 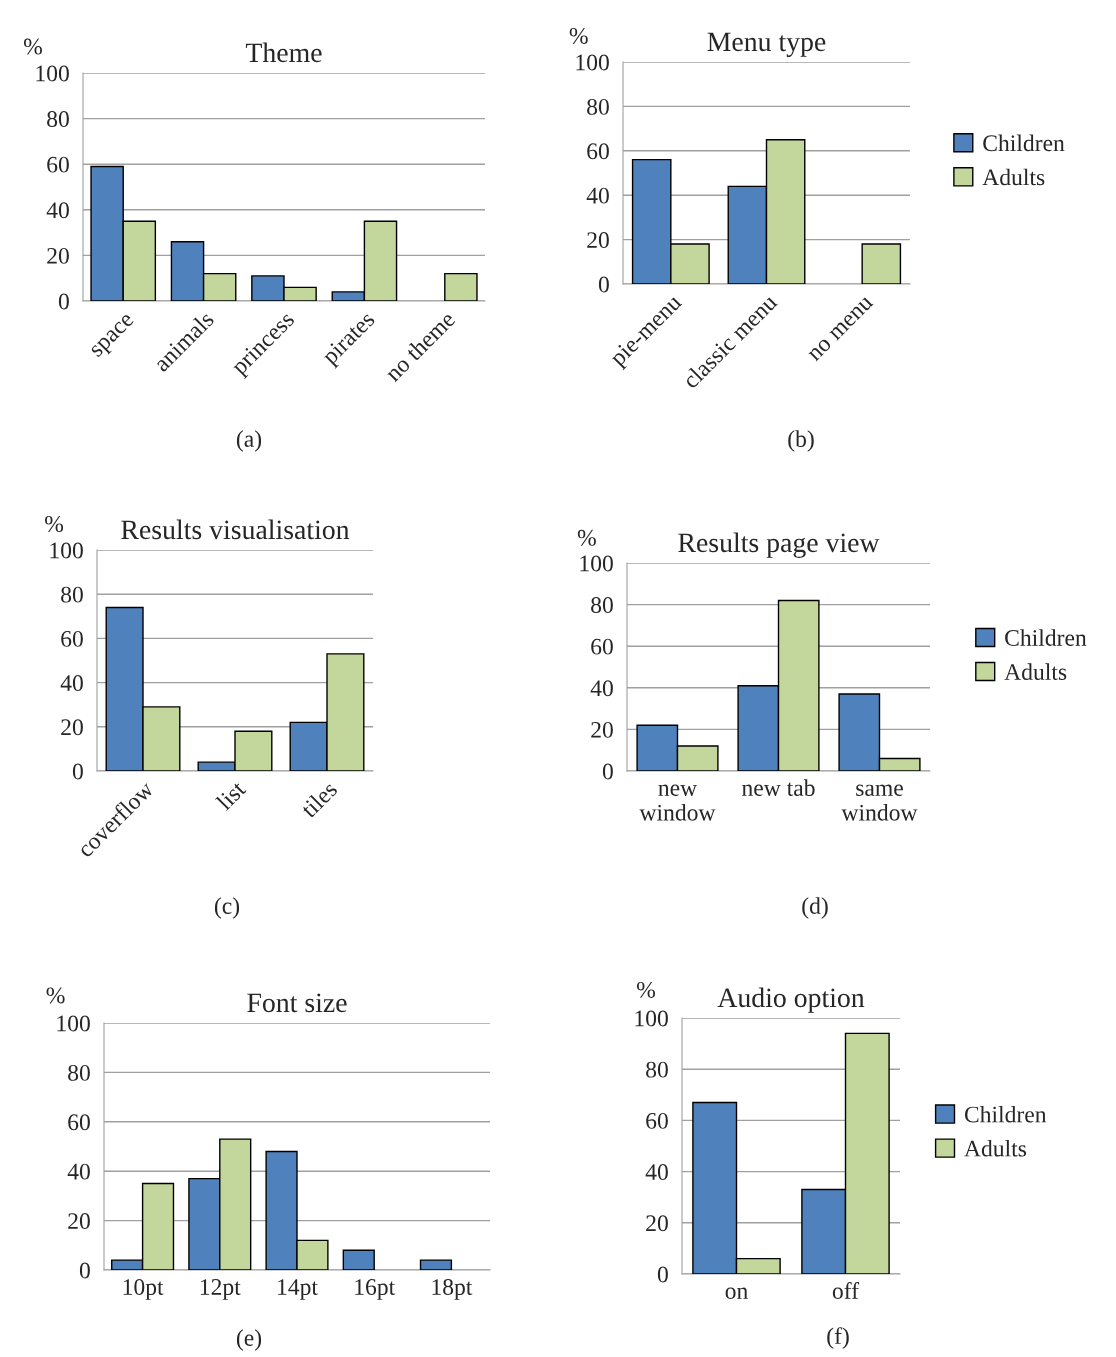 What do you see at coordinates (143, 1289) in the screenshot?
I see `x-tick-label: 10pt` at bounding box center [143, 1289].